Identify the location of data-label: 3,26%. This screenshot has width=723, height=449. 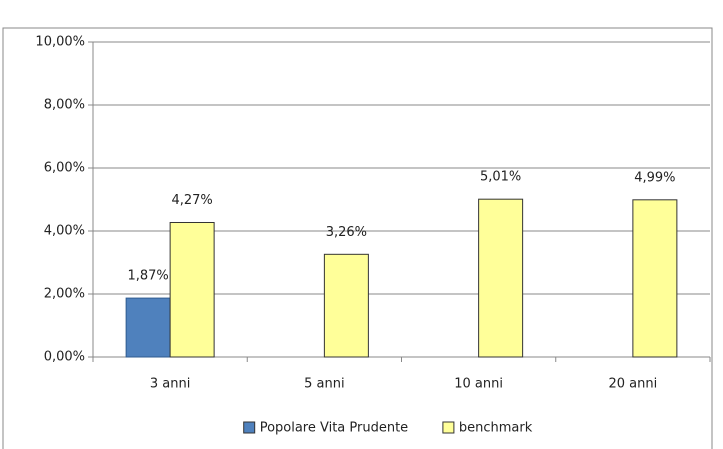
(346, 232).